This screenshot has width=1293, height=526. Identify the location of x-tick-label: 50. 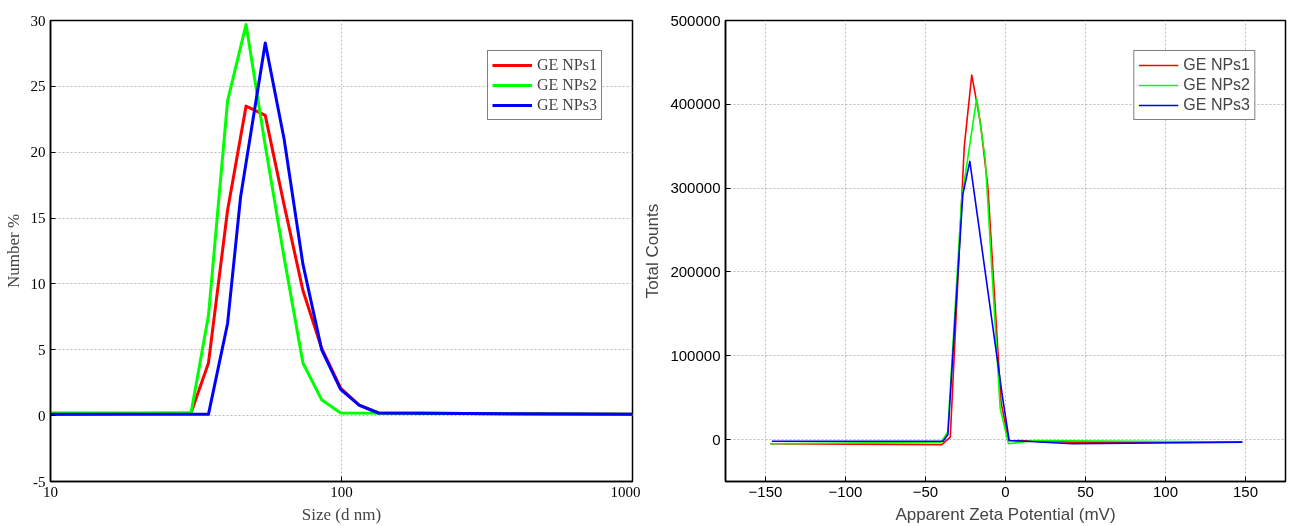
(1085, 491).